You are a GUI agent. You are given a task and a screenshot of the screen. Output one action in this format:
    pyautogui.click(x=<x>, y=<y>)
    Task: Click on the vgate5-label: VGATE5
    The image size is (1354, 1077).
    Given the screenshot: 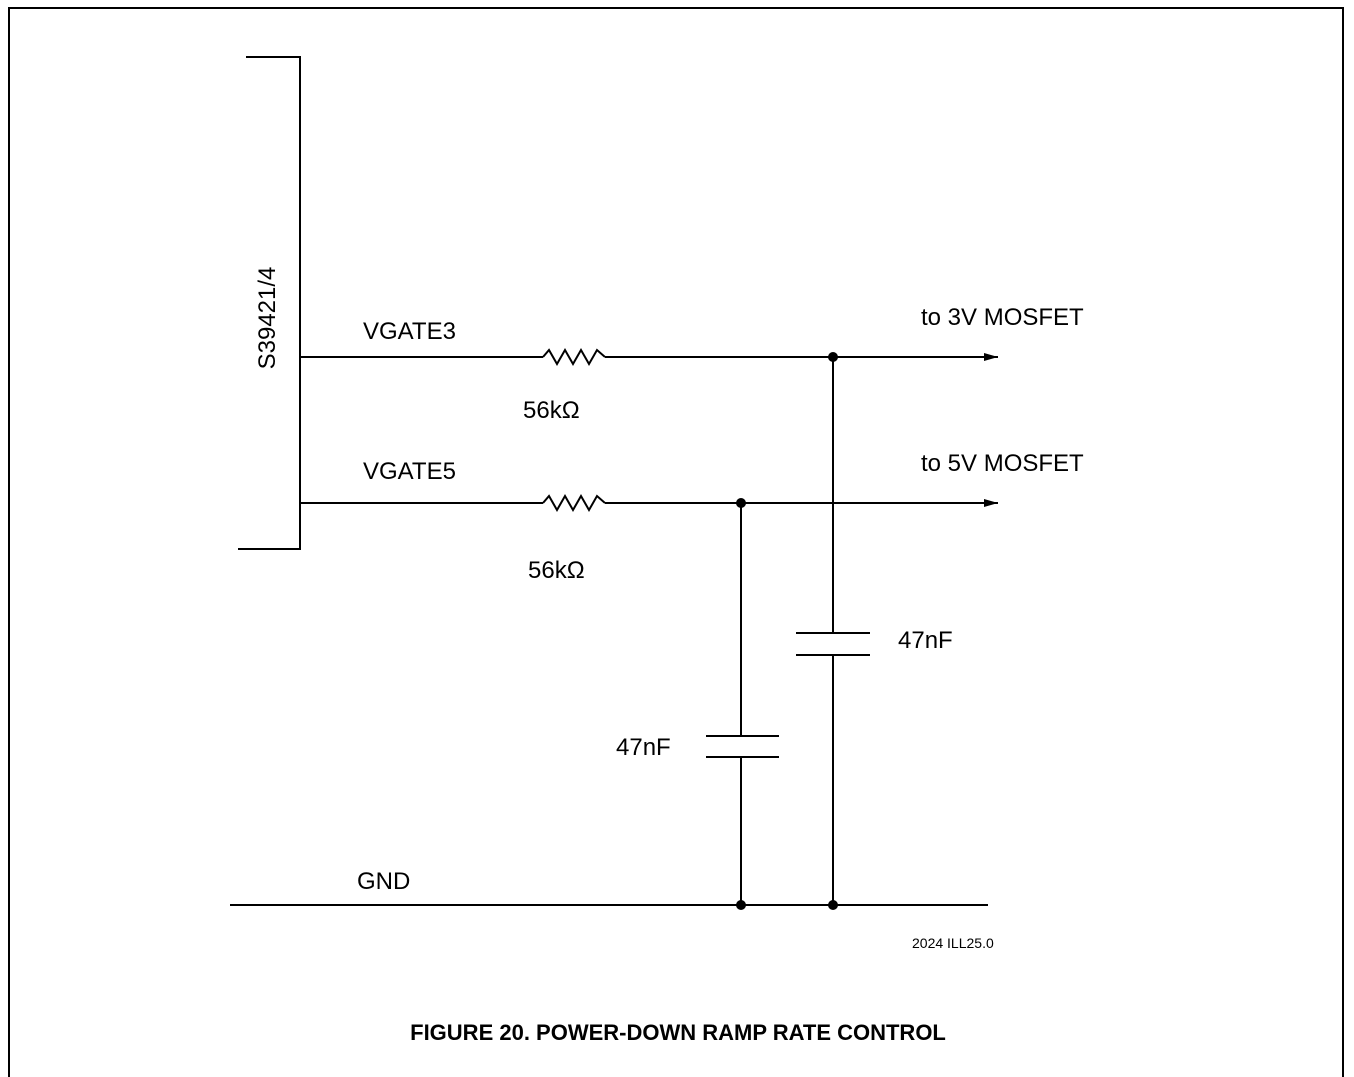 What is the action you would take?
    pyautogui.click(x=409, y=471)
    